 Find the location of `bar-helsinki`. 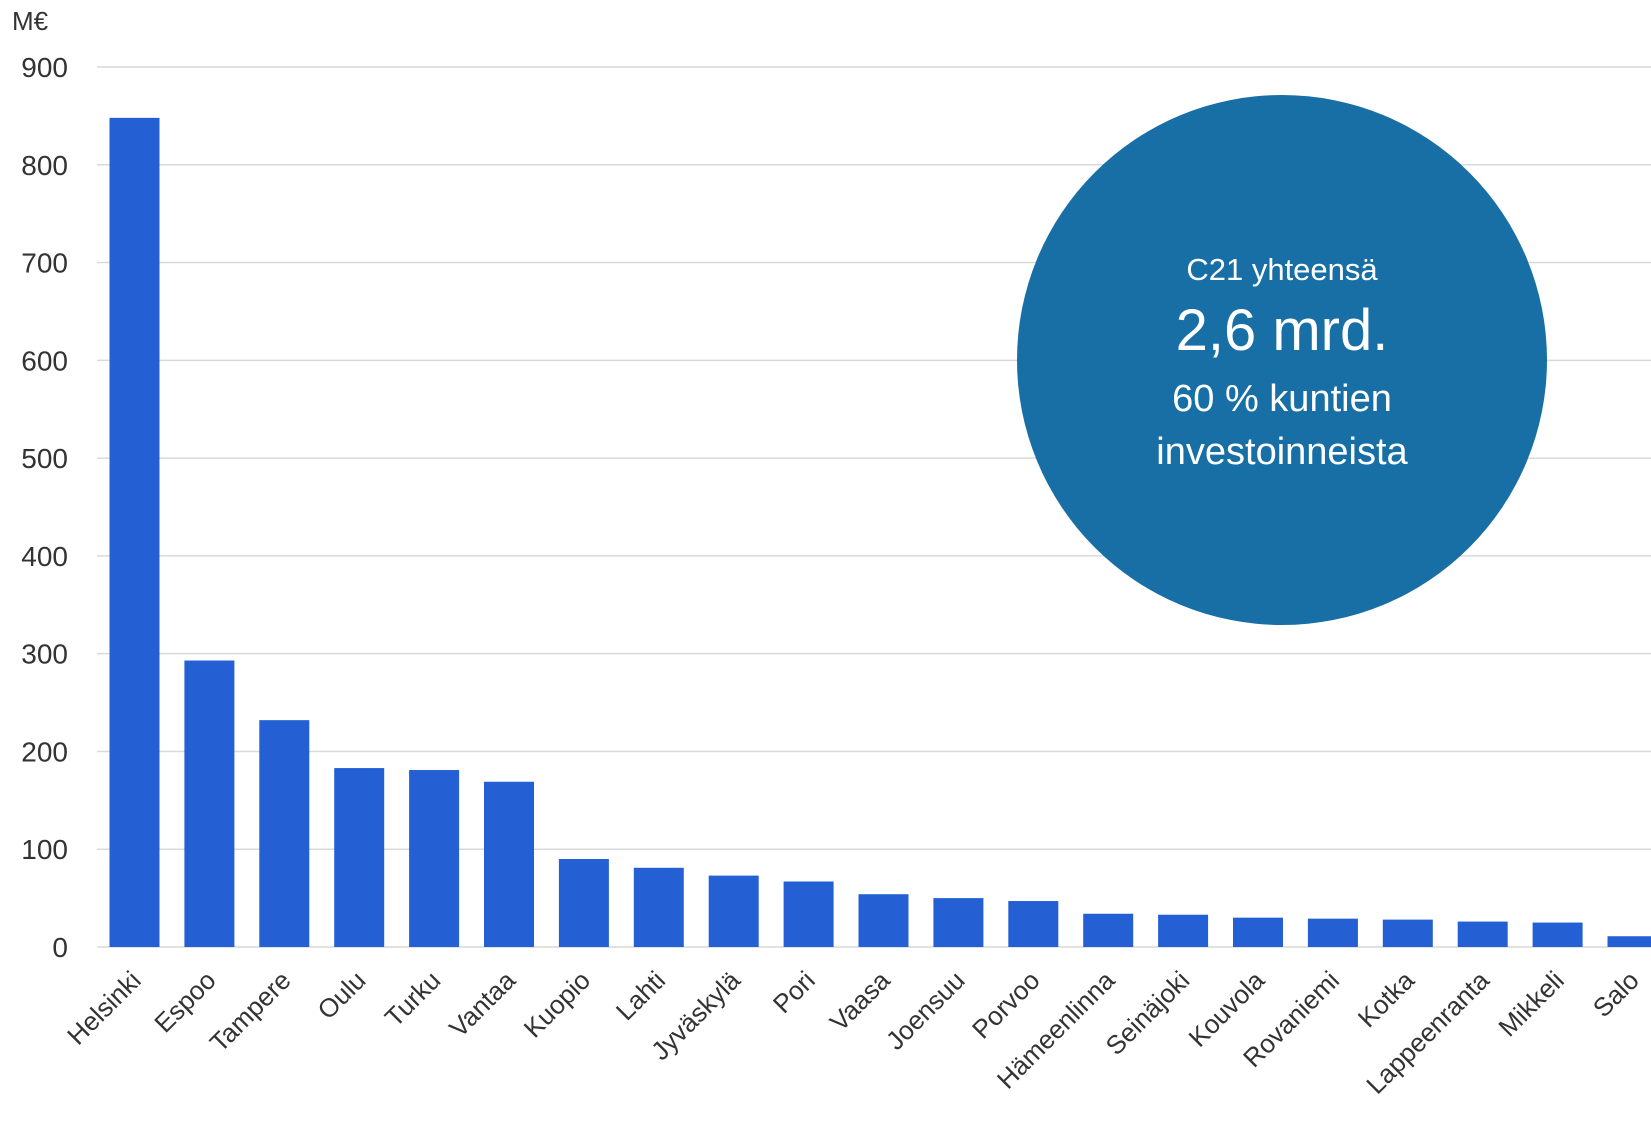

bar-helsinki is located at coordinates (134, 532).